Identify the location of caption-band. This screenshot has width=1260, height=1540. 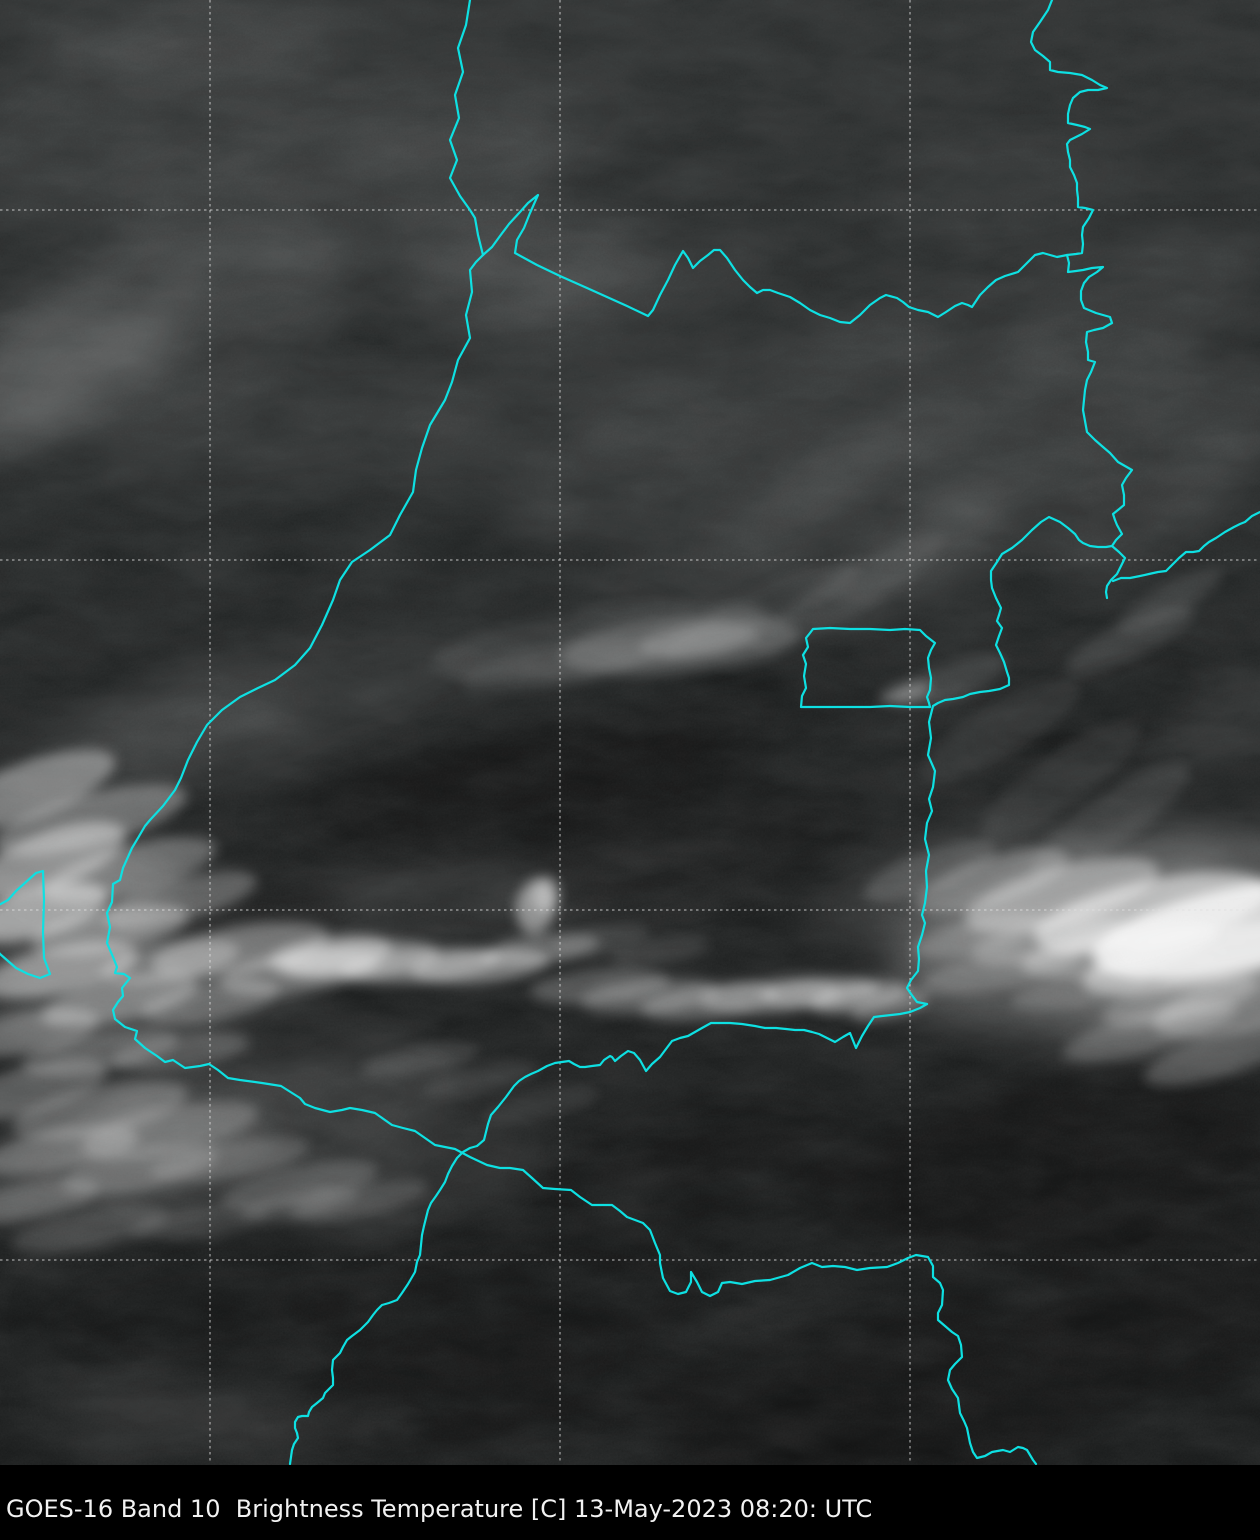
(630, 1502).